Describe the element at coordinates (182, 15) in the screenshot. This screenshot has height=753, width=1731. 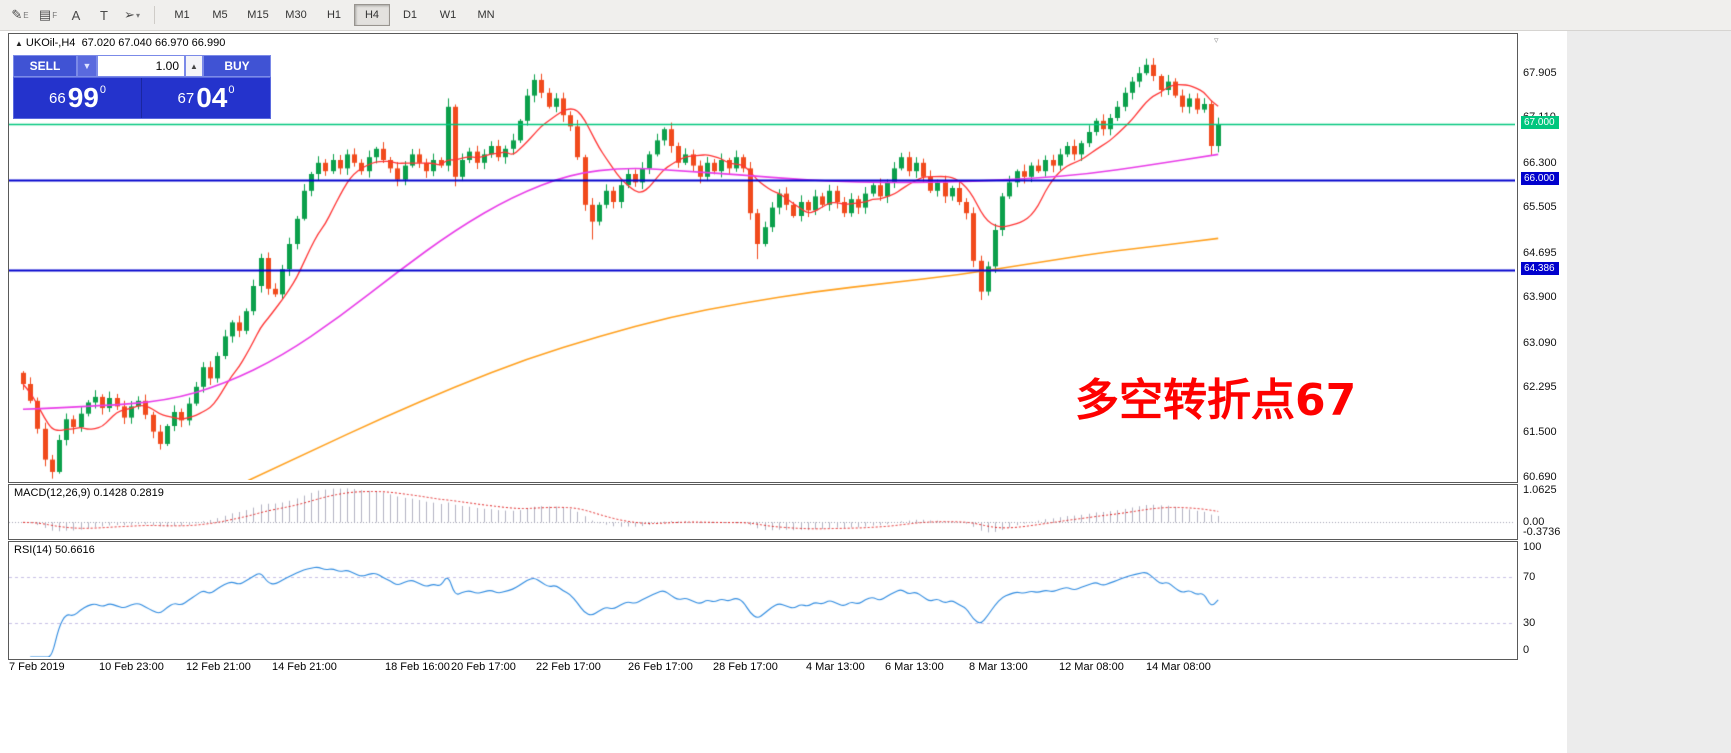
I see `timeframe-button-m1: M1` at that location.